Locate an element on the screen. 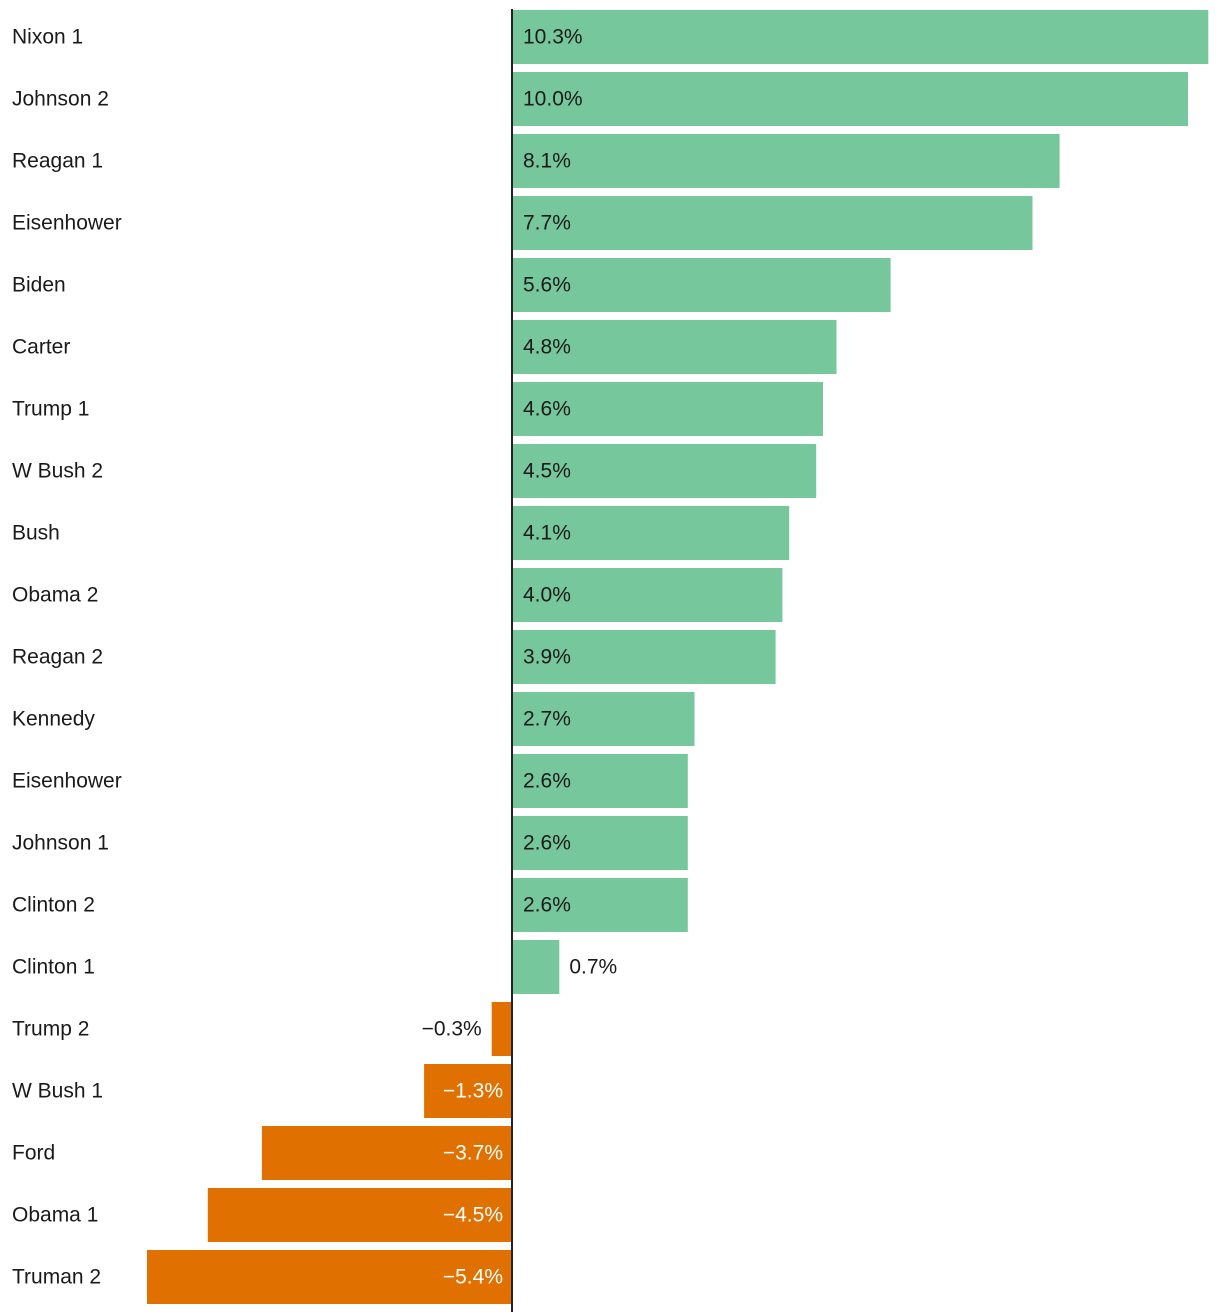  value-label: −3.7% is located at coordinates (473, 1153).